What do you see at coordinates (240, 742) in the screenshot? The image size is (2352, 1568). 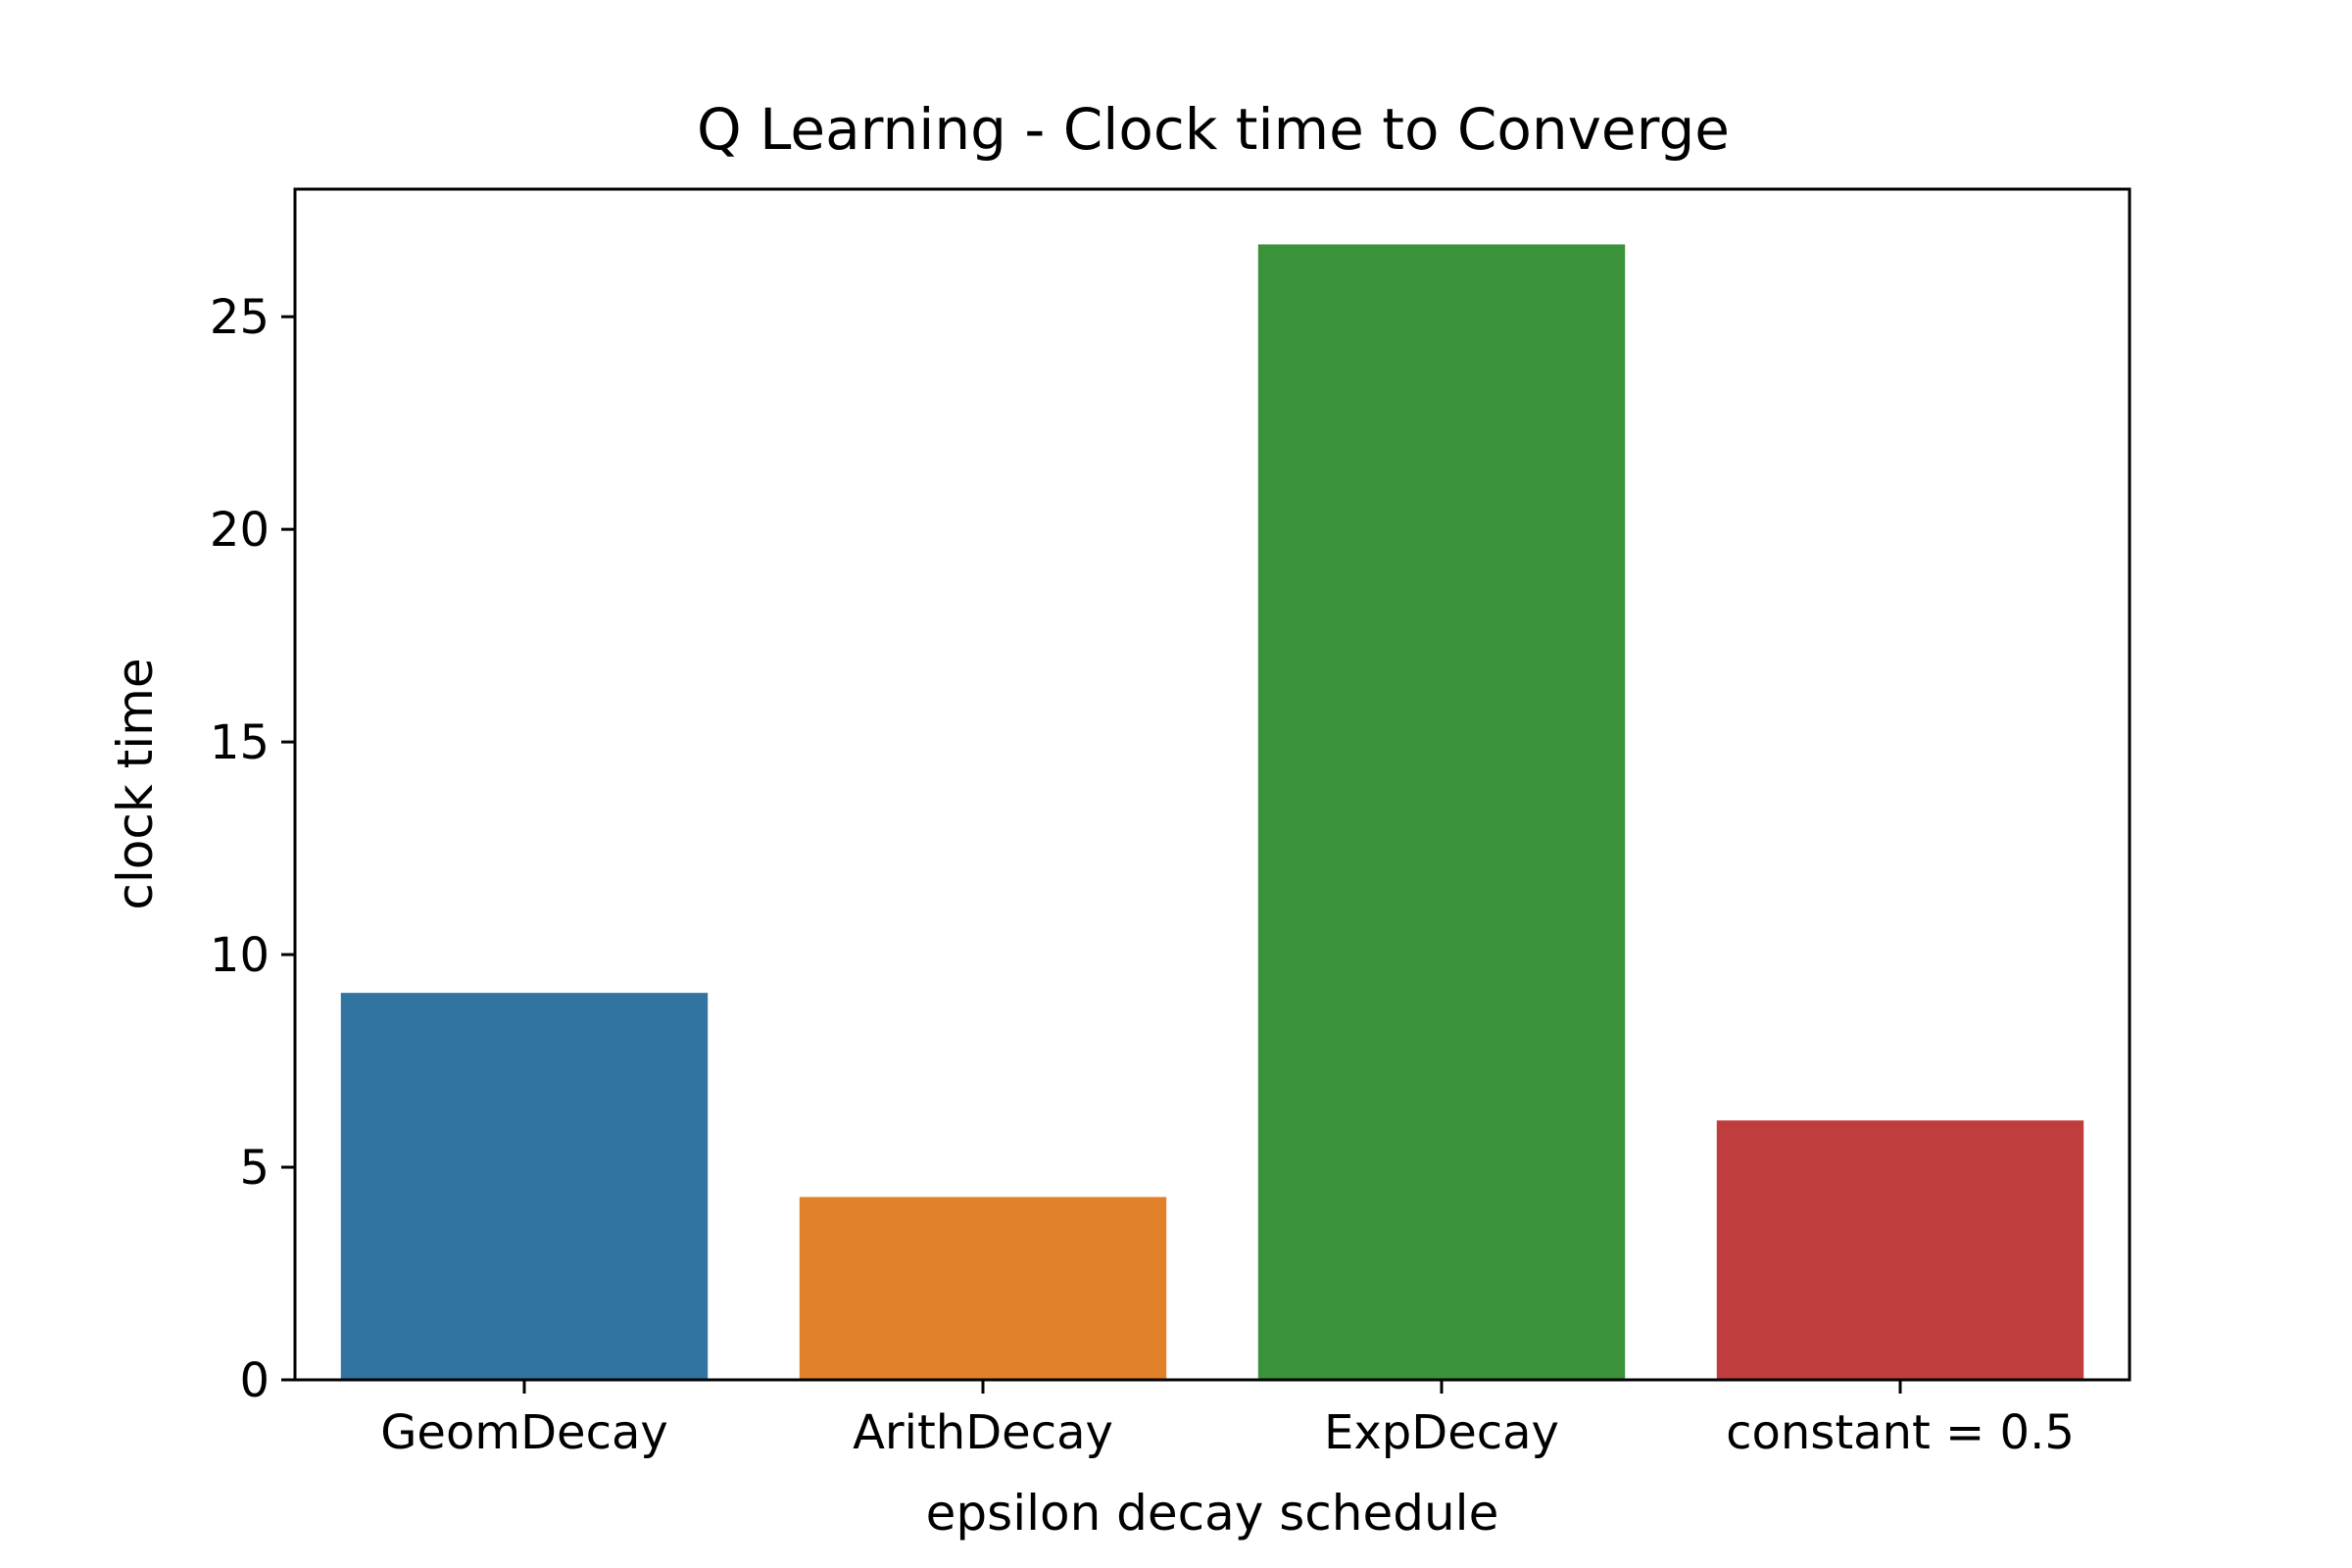 I see `y-tick-label-3: 15` at bounding box center [240, 742].